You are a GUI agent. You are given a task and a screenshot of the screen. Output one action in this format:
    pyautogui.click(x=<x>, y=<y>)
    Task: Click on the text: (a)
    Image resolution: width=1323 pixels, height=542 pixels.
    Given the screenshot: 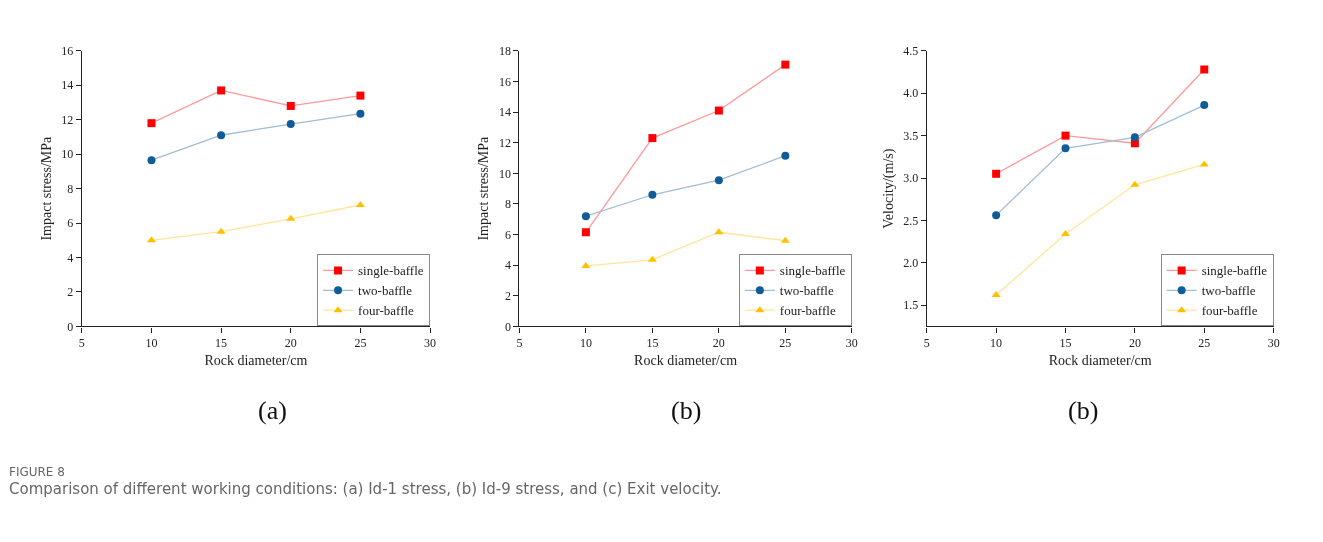 What is the action you would take?
    pyautogui.click(x=272, y=410)
    